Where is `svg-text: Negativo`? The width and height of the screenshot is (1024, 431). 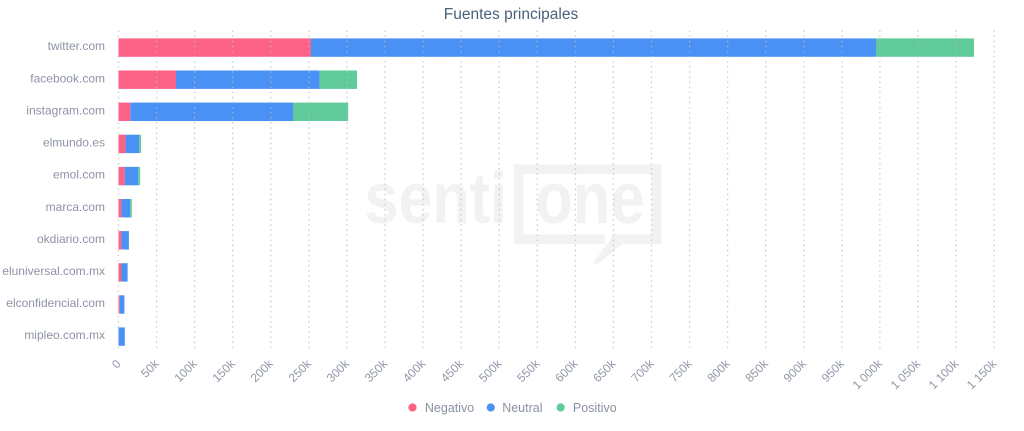 svg-text: Negativo is located at coordinates (449, 408).